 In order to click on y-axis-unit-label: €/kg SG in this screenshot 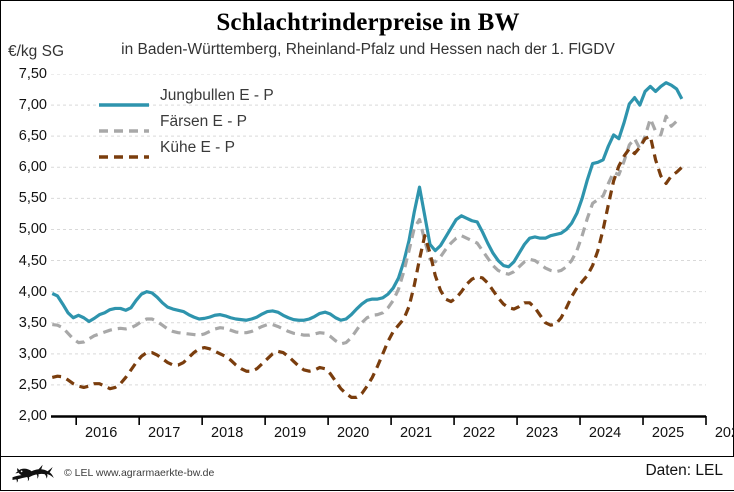, I will do `click(36, 51)`.